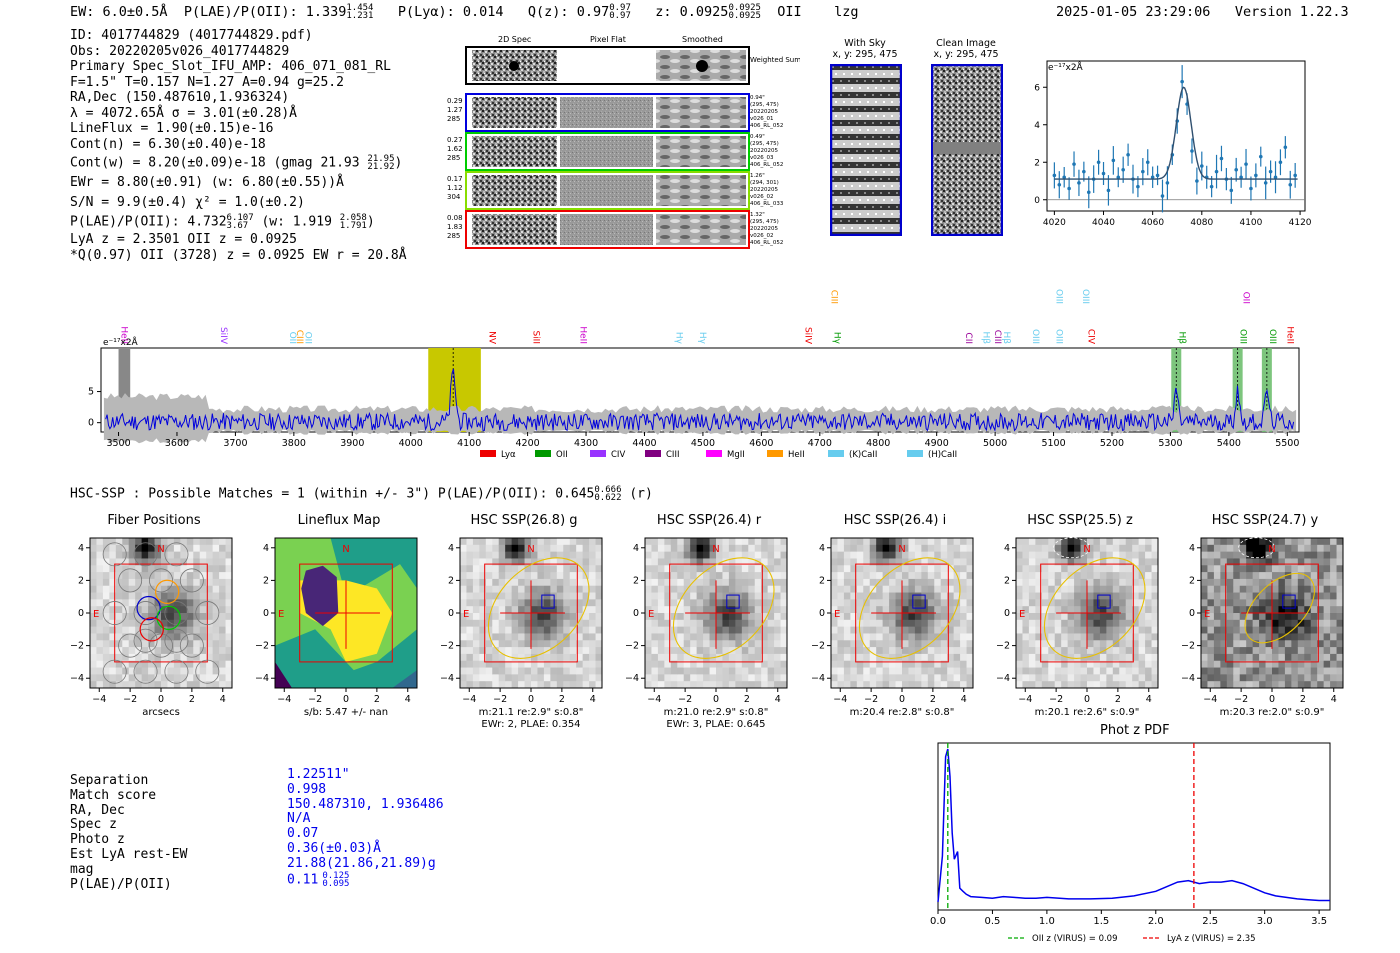  What do you see at coordinates (265, 12) in the screenshot?
I see `header-plae: P(LAE)/P(OII): 1.339` at bounding box center [265, 12].